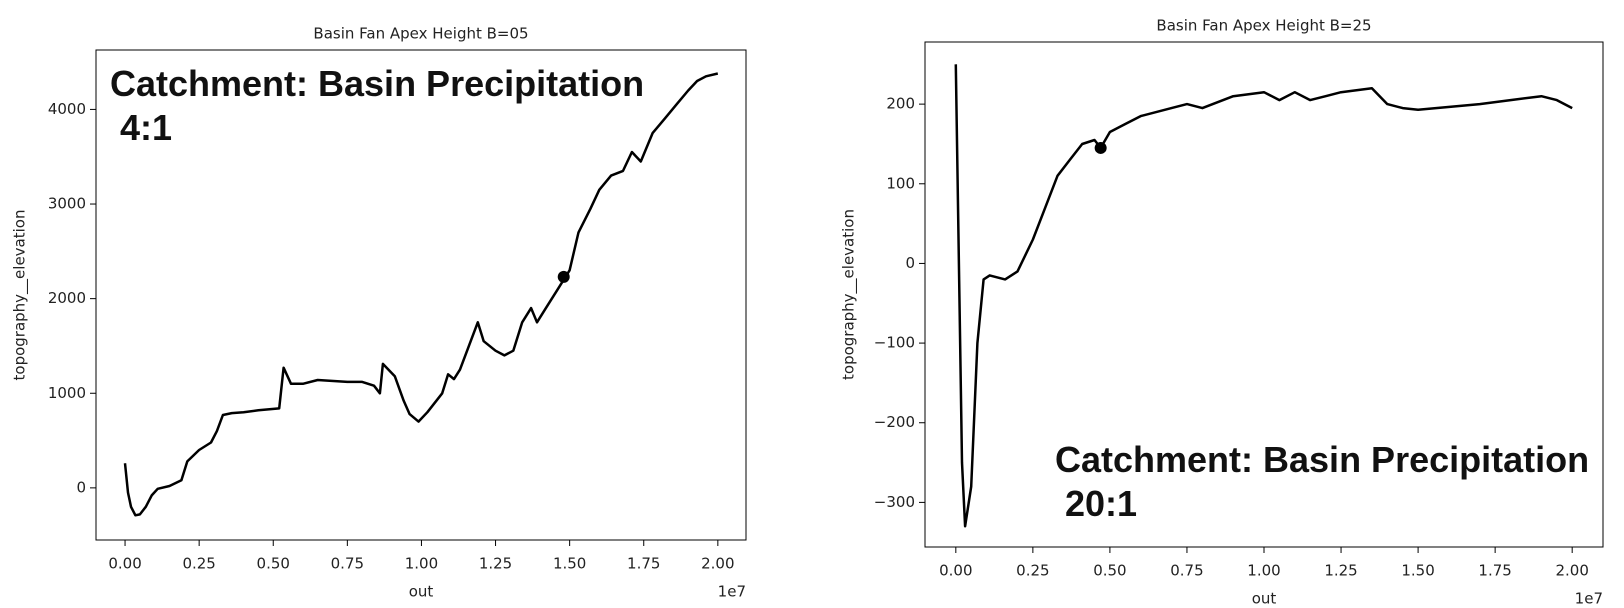 The height and width of the screenshot is (608, 1624). Describe the element at coordinates (1263, 26) in the screenshot. I see `chart-title: Basin Fan Apex Height B=25` at that location.